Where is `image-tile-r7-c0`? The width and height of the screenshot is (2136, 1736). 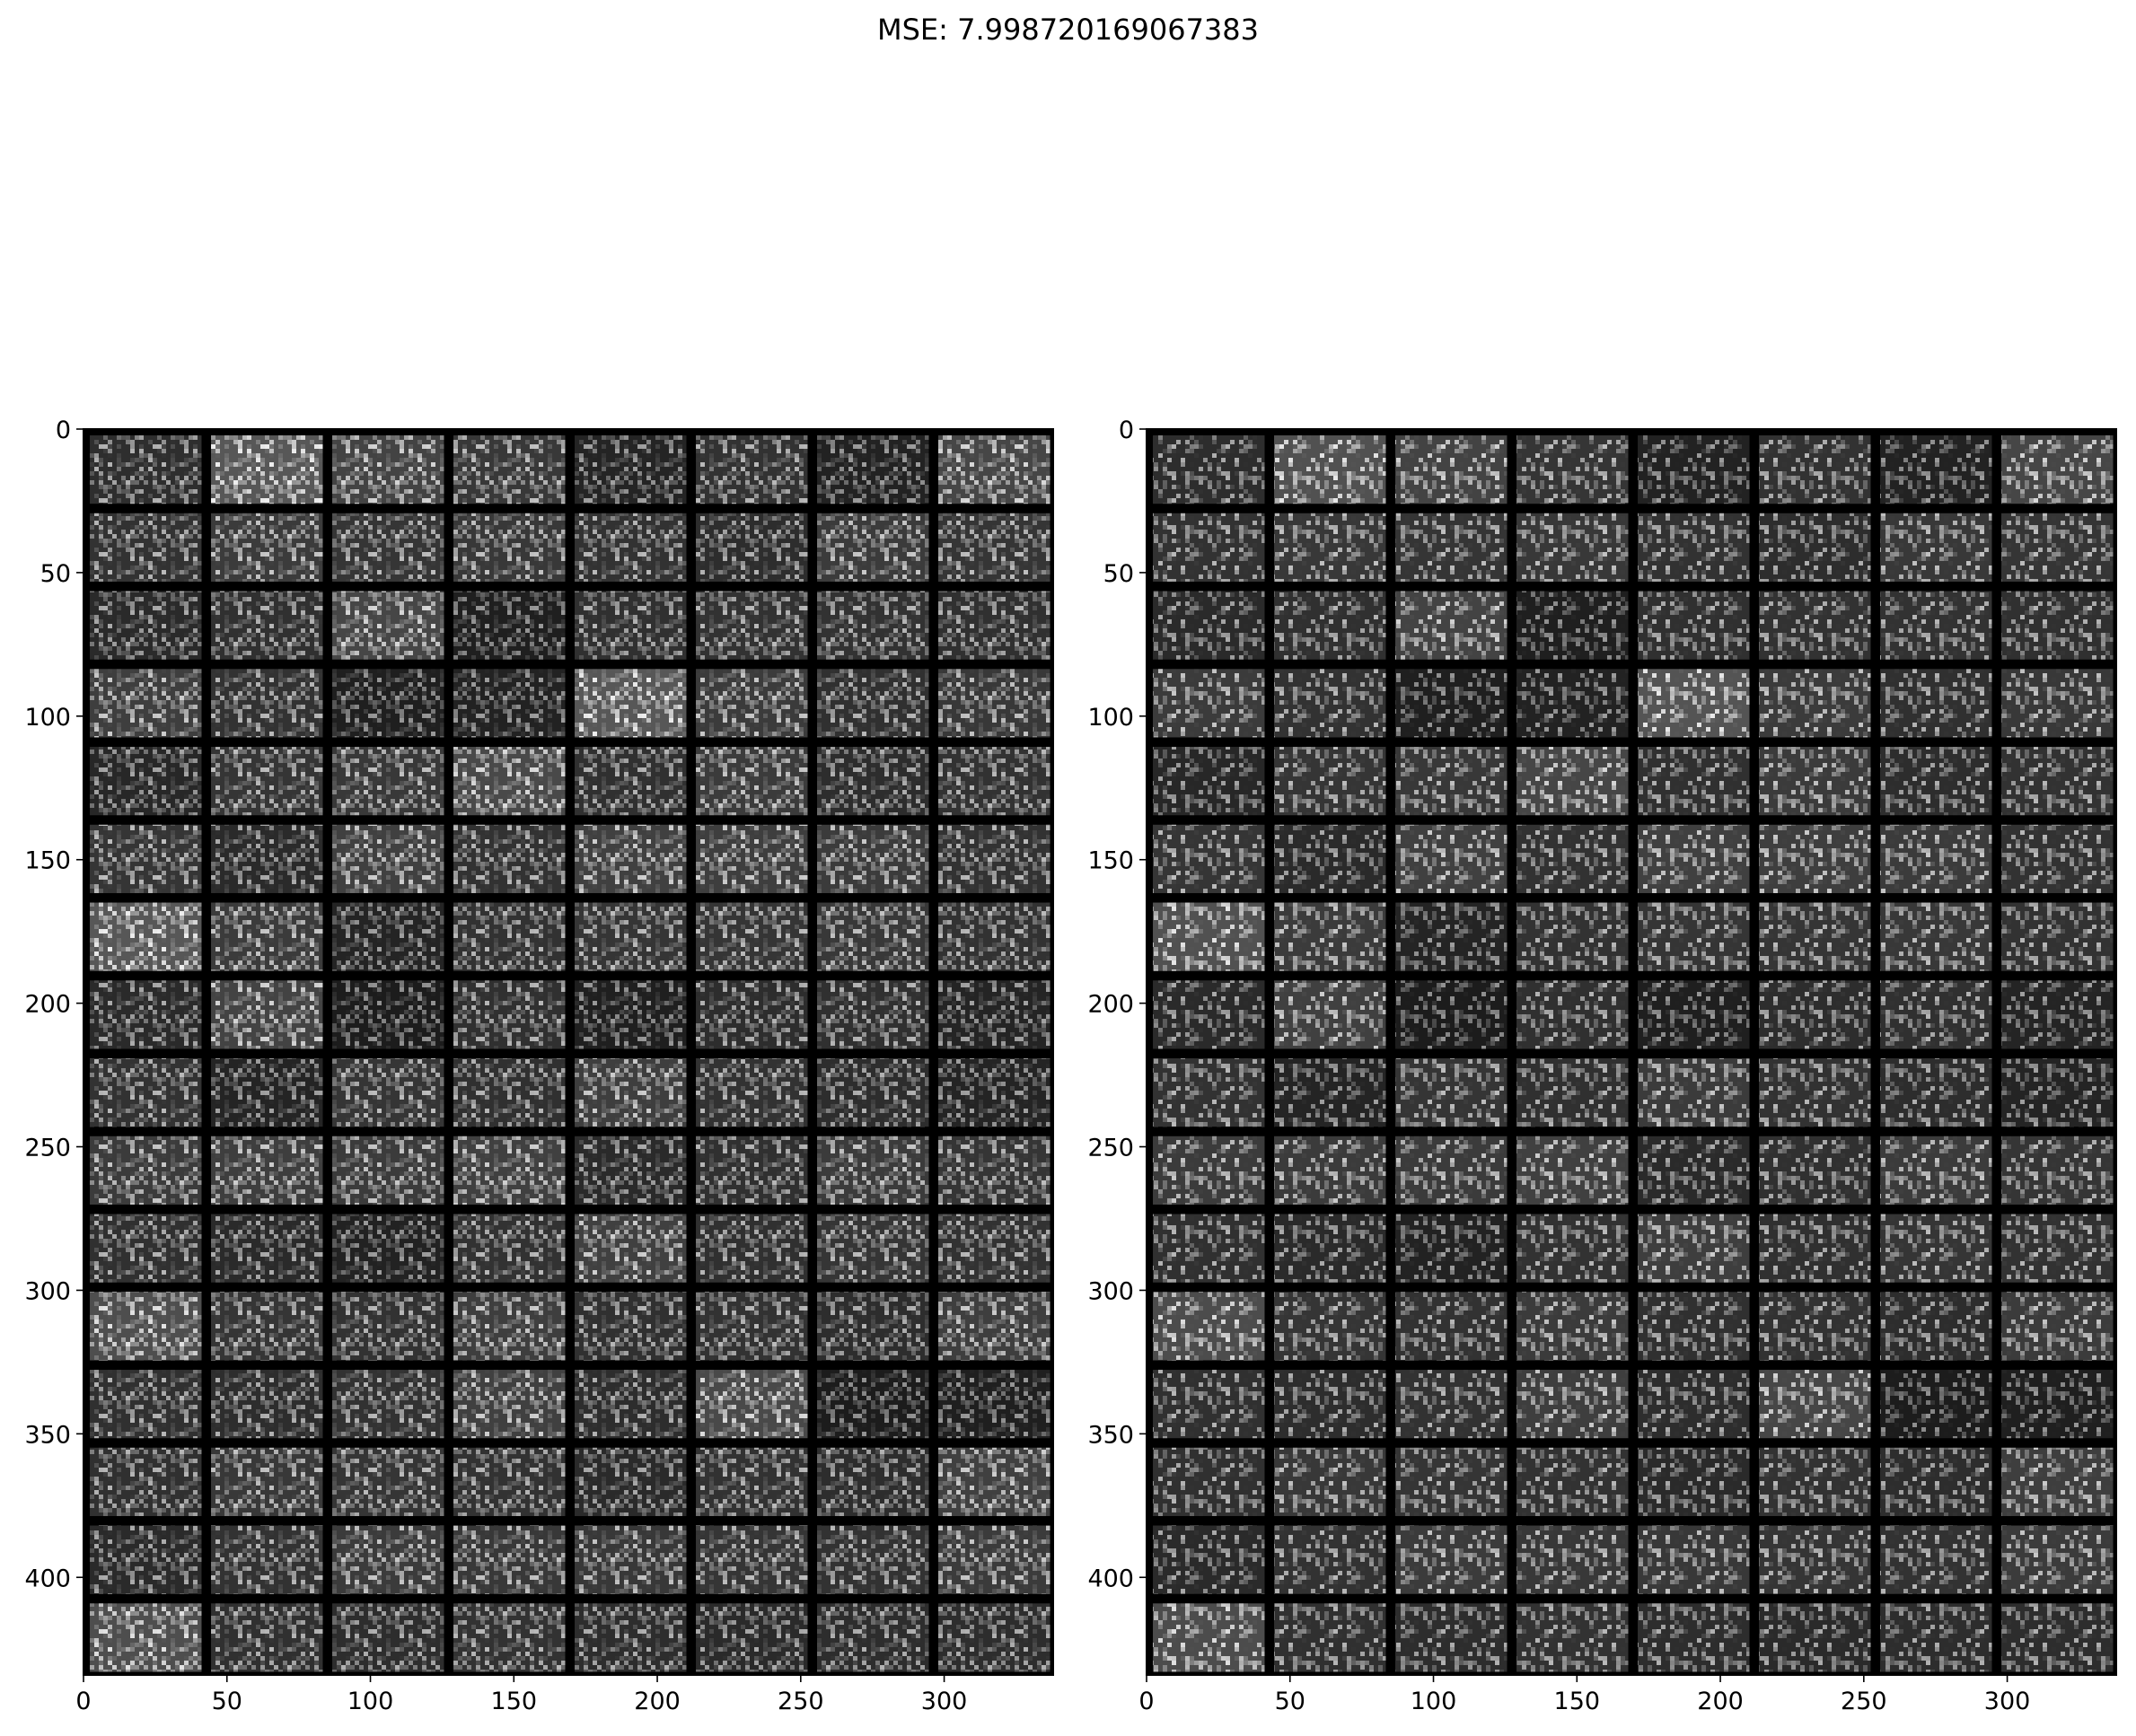
image-tile-r7-c0 is located at coordinates (1209, 1015).